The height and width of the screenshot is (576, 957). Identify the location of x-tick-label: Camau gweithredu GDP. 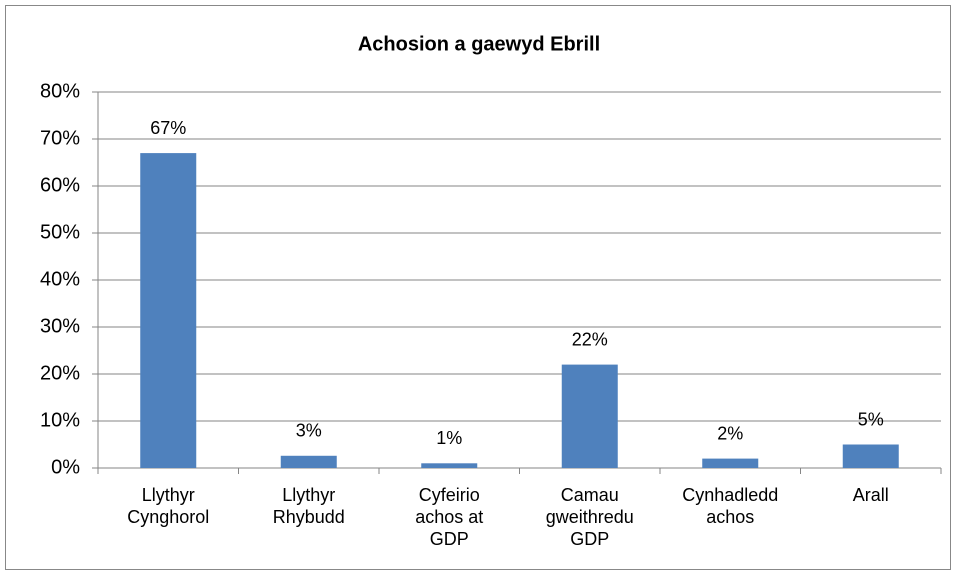
(589, 517).